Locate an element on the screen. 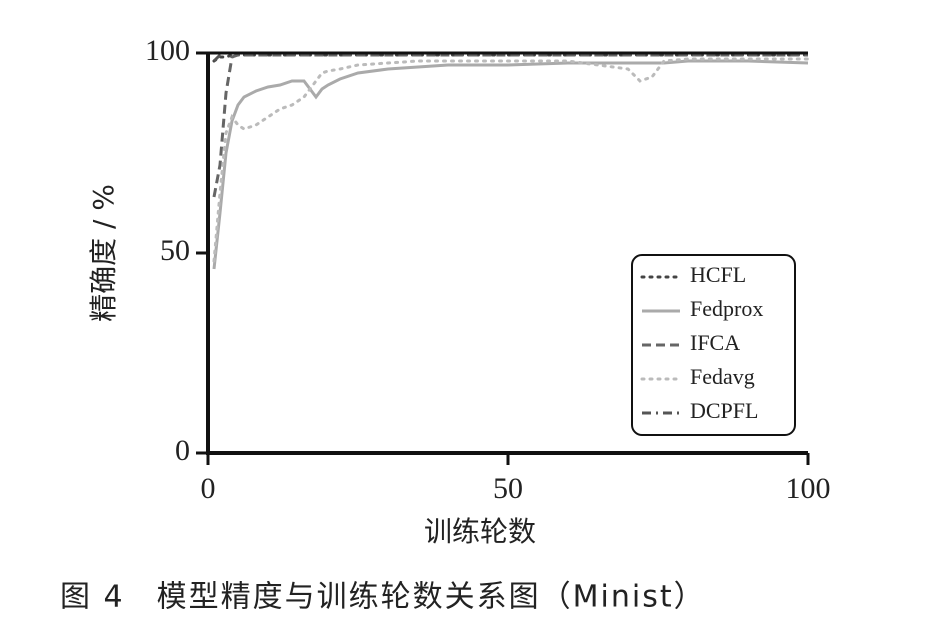 The image size is (928, 638). legend-label: Fedprox is located at coordinates (726, 308).